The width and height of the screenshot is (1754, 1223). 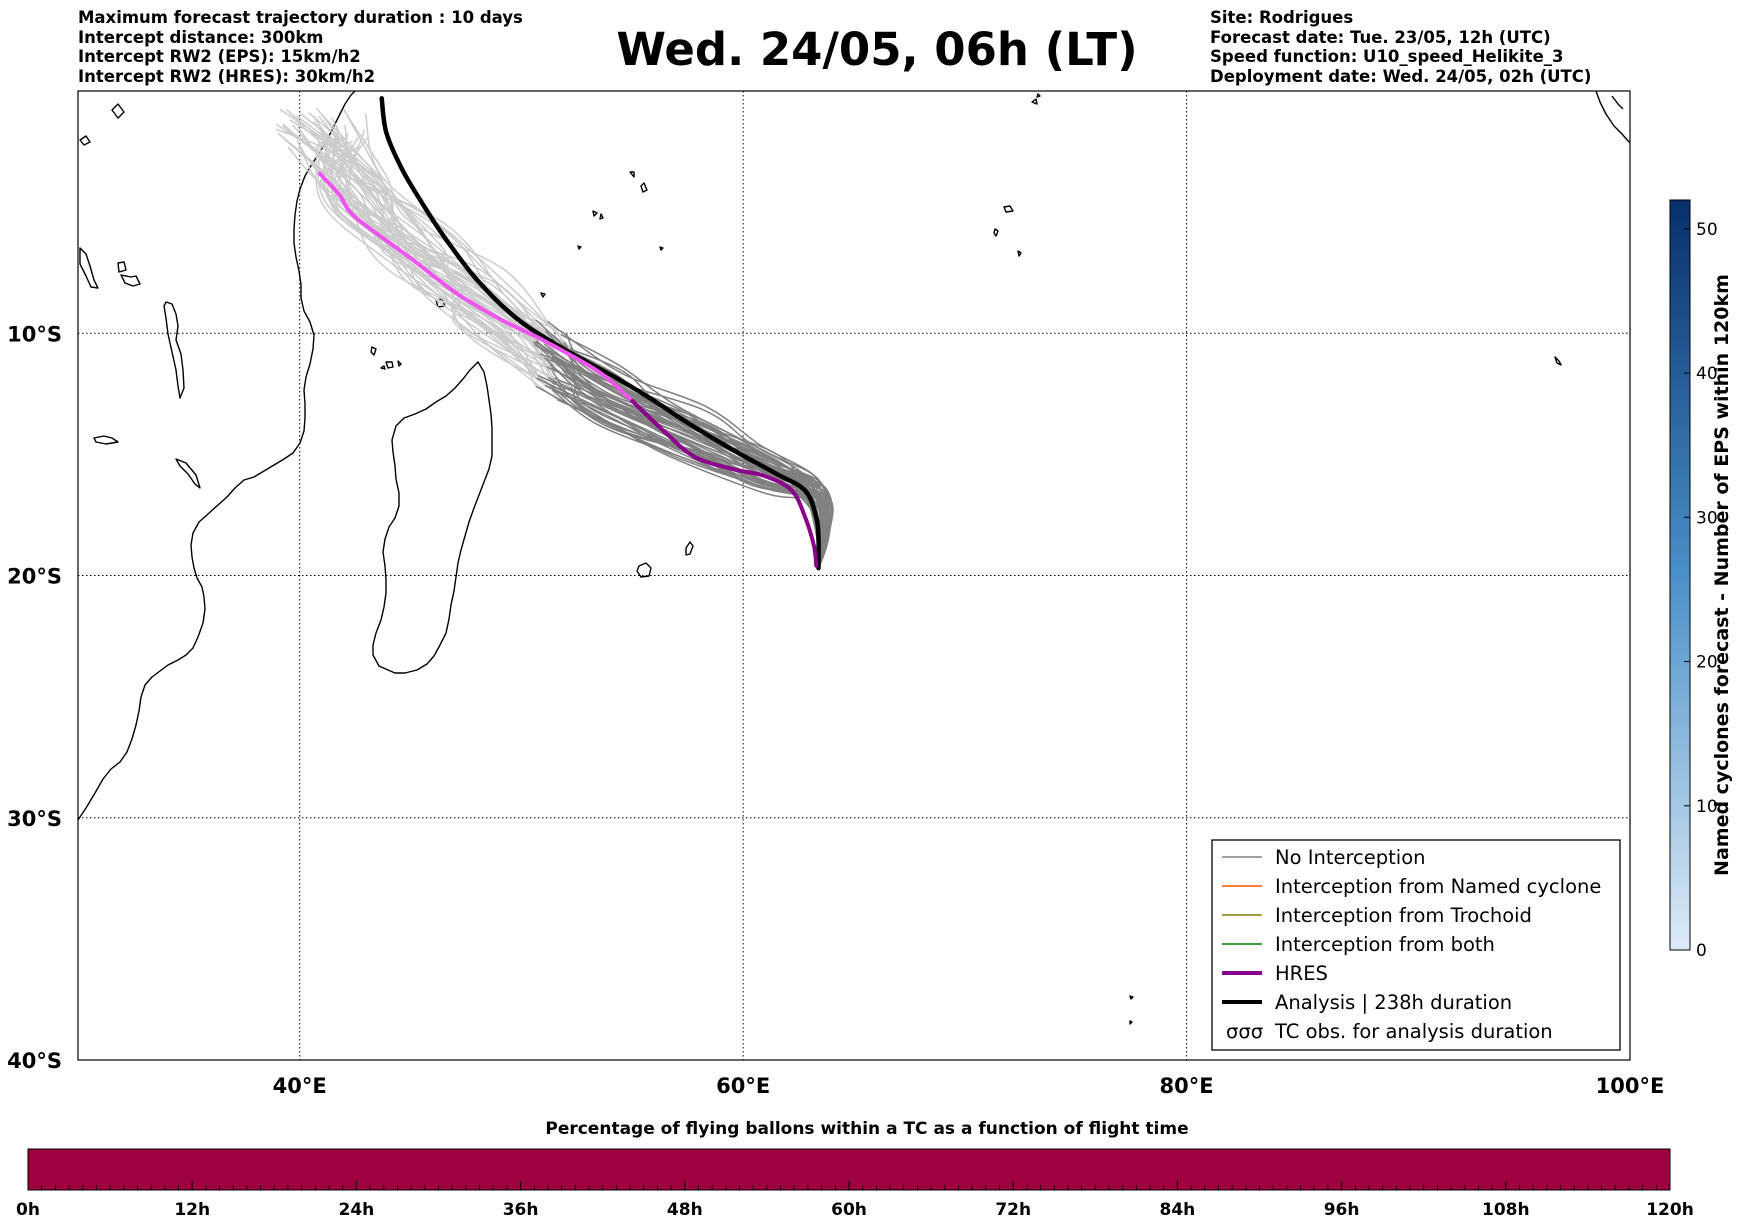 I want to click on flight-time-tick-label: 24h, so click(x=357, y=1210).